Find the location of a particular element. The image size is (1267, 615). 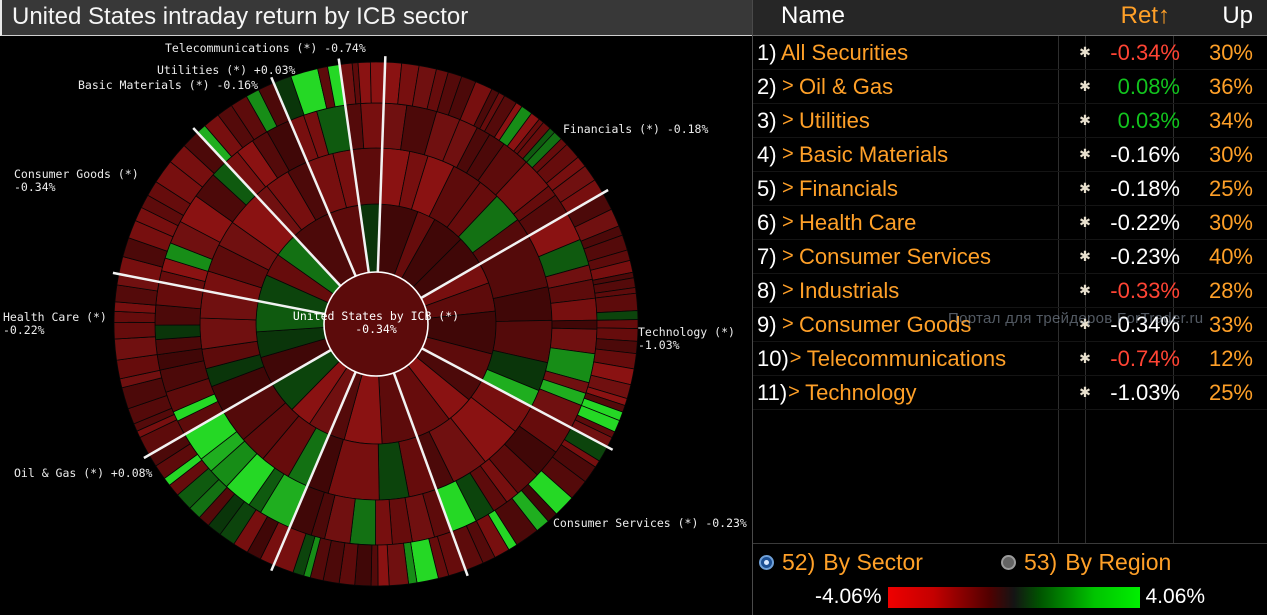

chart-label-line: Utilities (*) +0.03% is located at coordinates (226, 70).